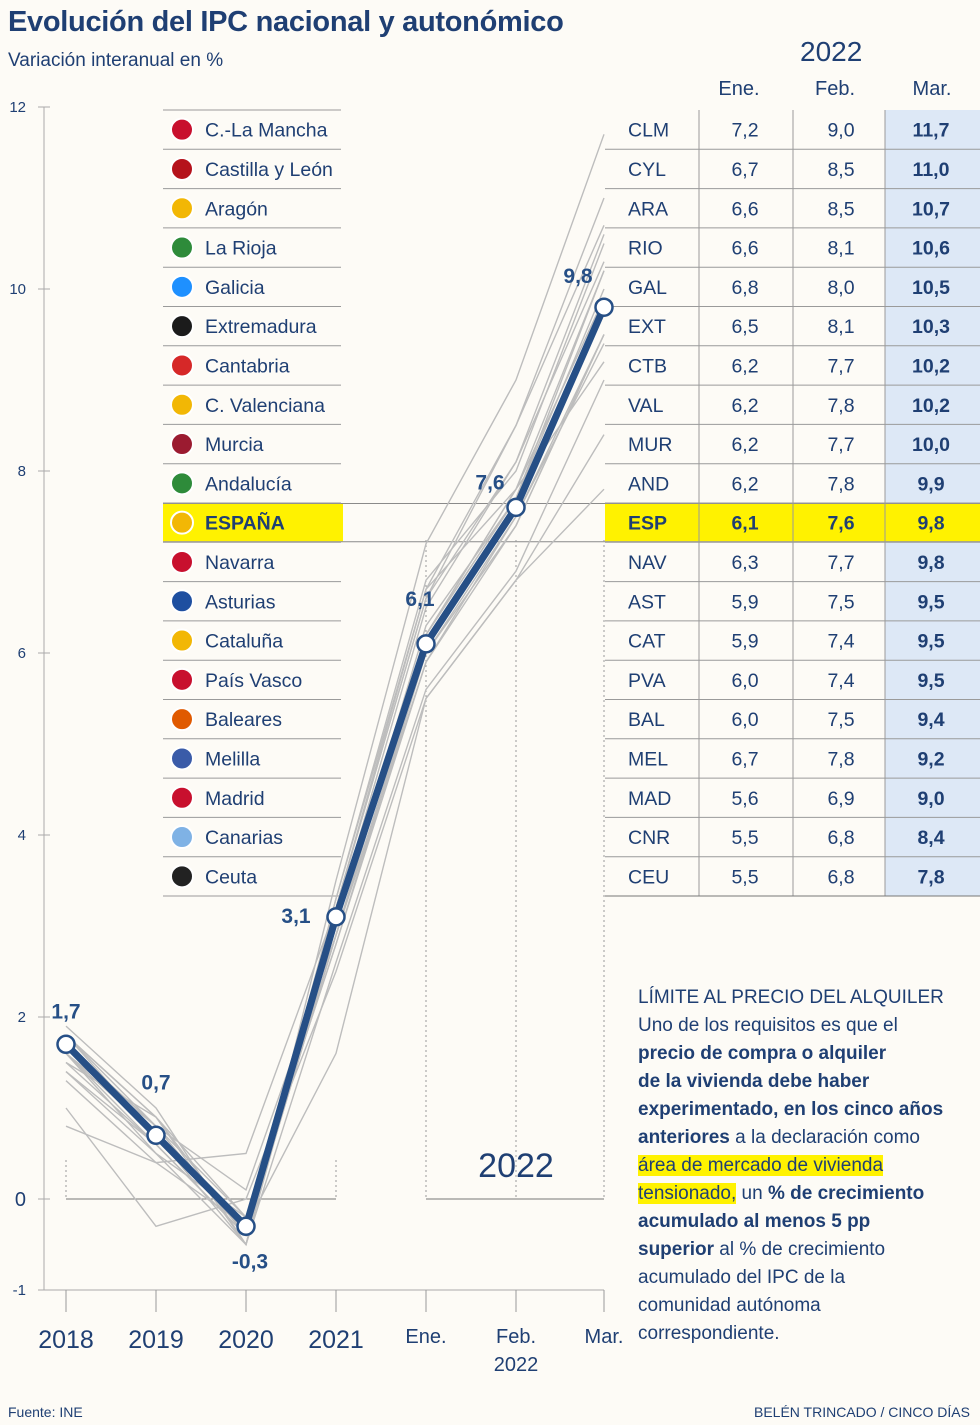 Image resolution: width=980 pixels, height=1425 pixels. Describe the element at coordinates (744, 602) in the screenshot. I see `value-ene: 5,9` at that location.